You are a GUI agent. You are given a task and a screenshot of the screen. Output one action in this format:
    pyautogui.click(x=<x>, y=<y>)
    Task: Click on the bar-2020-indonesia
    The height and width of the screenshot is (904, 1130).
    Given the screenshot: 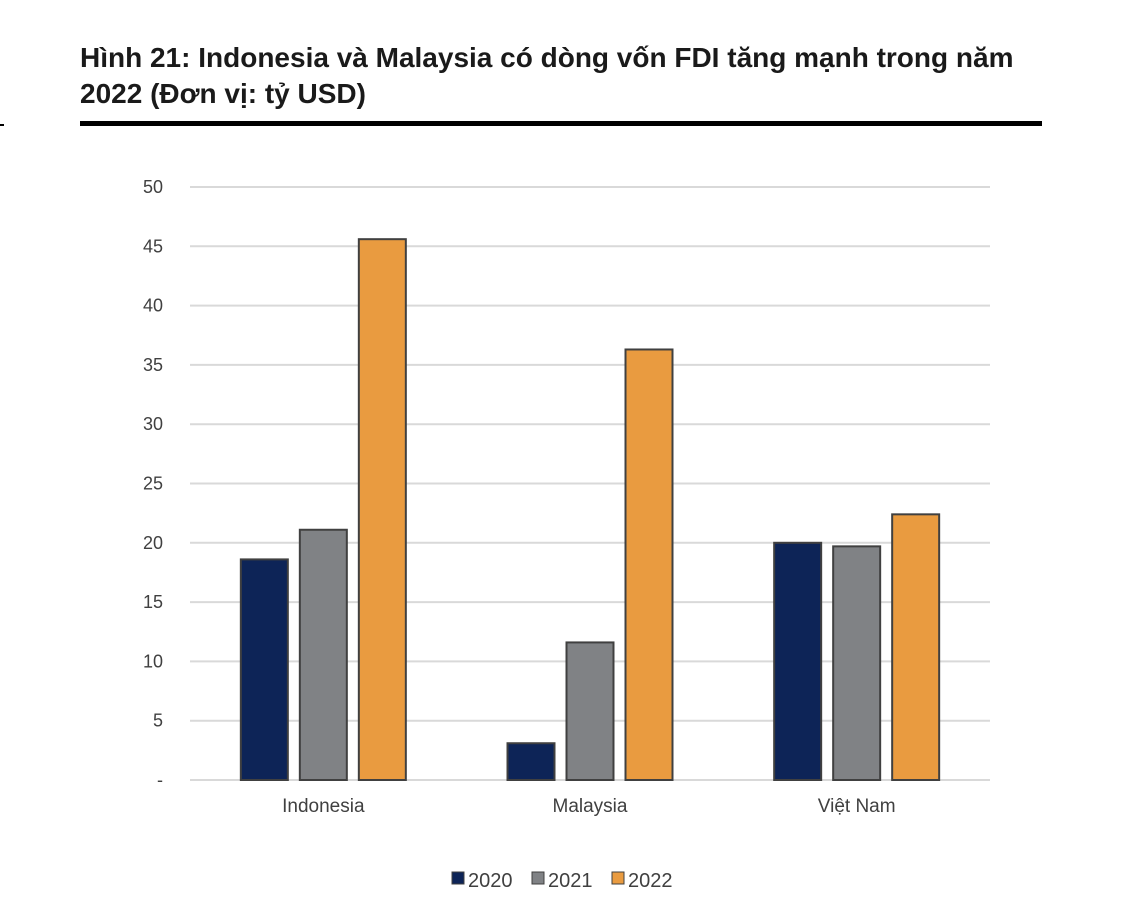 What is the action you would take?
    pyautogui.click(x=264, y=669)
    